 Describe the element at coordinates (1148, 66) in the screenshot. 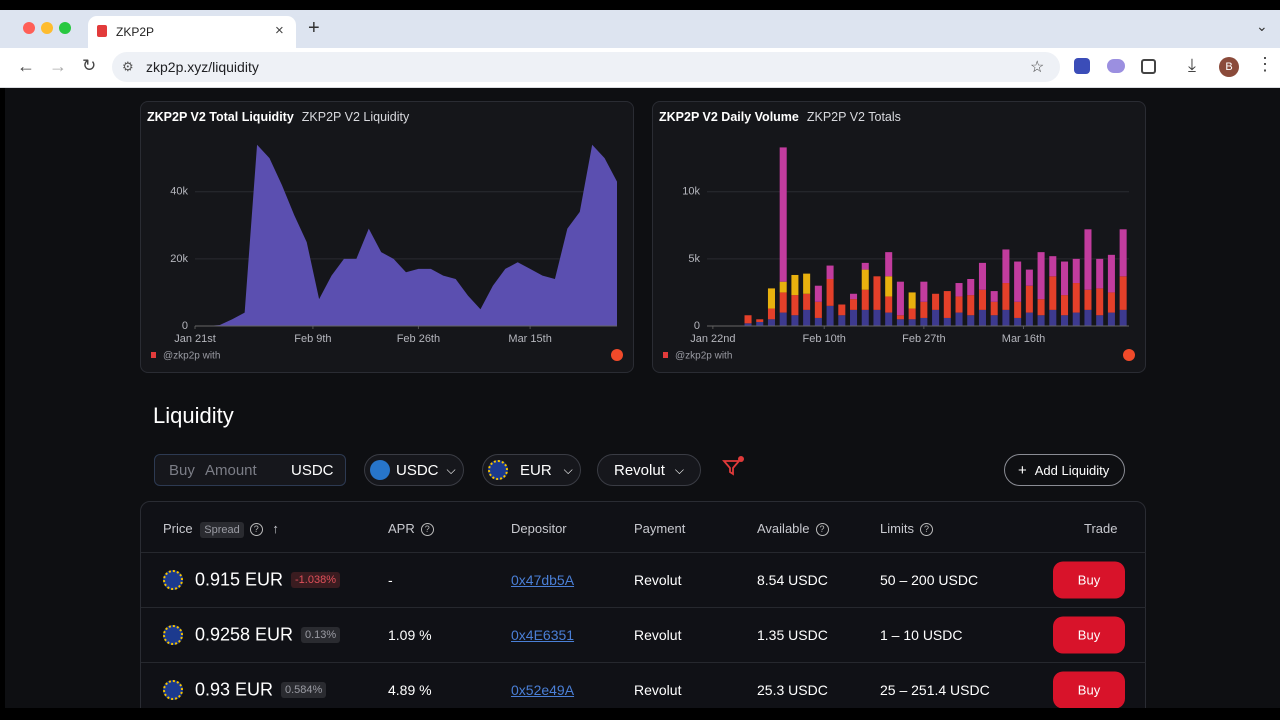

I see `extensions` at that location.